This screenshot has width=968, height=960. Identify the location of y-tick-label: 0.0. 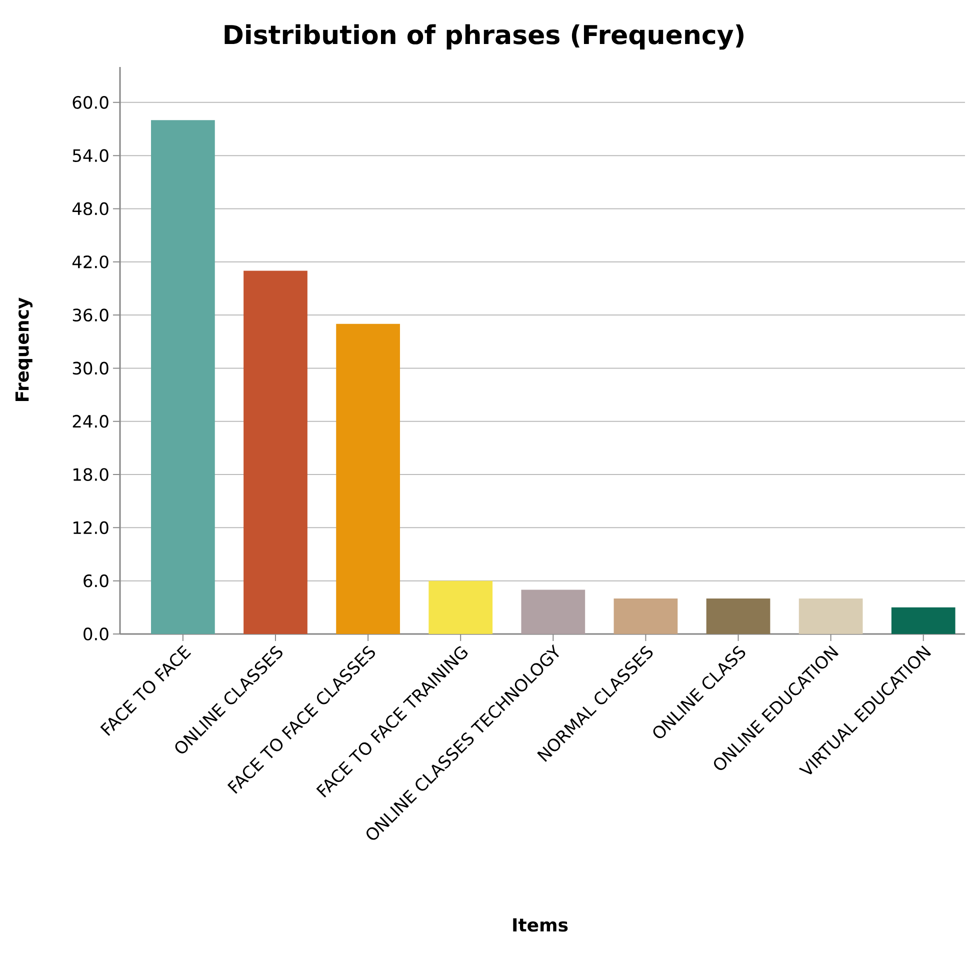
(96, 634).